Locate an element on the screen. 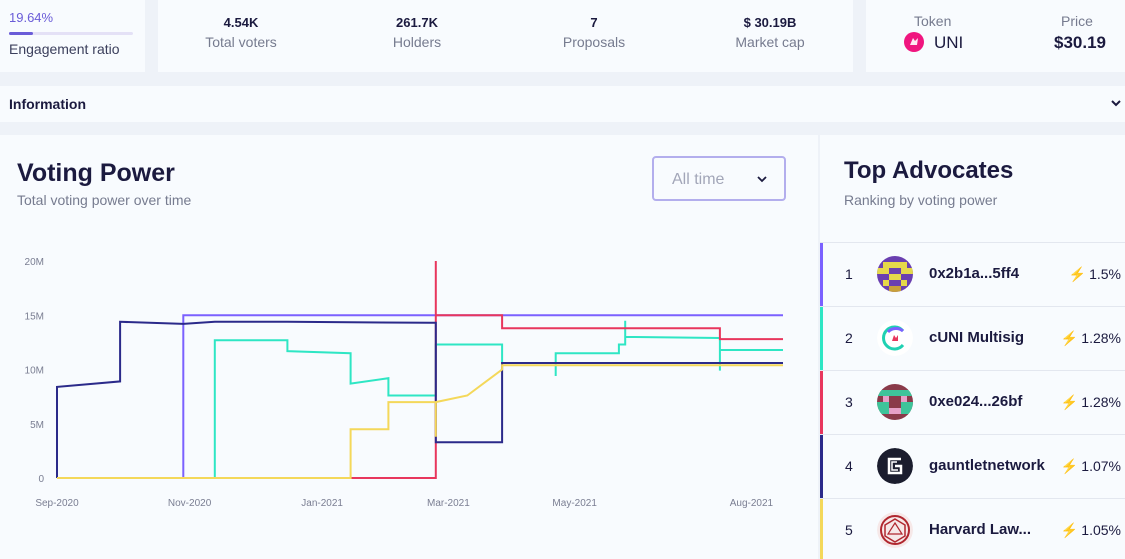 The width and height of the screenshot is (1125, 559). engagement-progress-bar is located at coordinates (71, 33).